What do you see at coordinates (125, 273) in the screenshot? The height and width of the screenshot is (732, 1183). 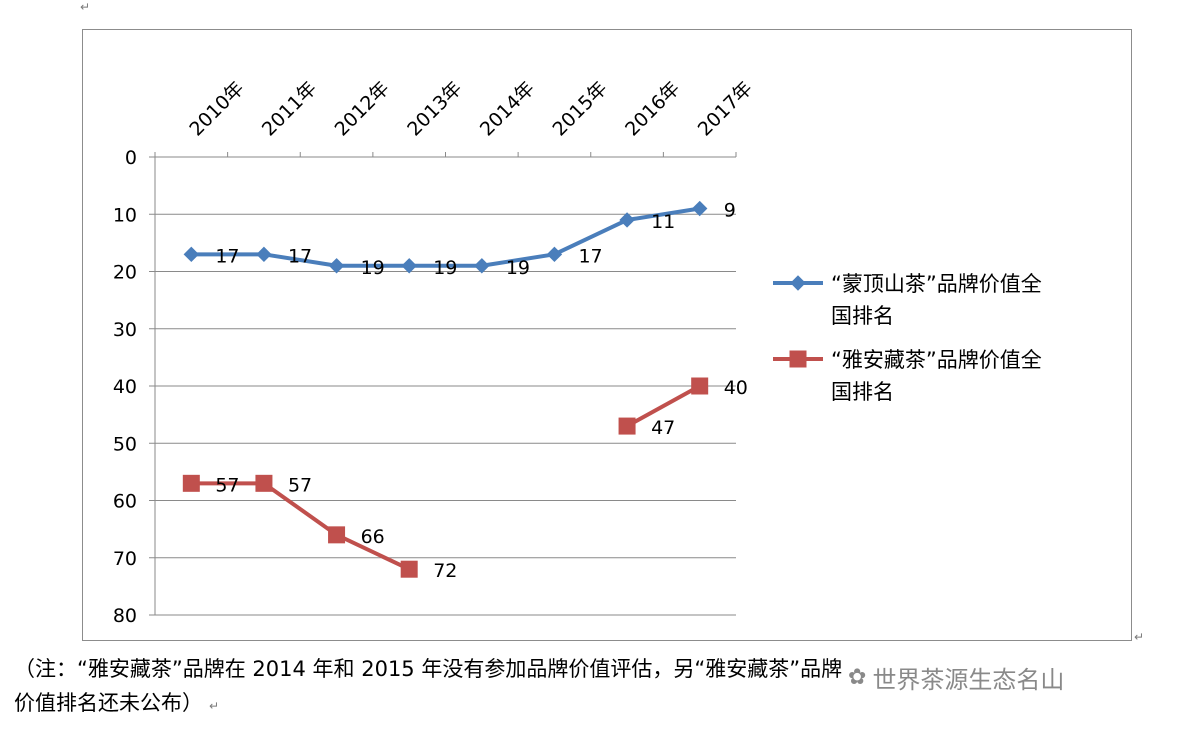 I see `y-tick-label: 20` at bounding box center [125, 273].